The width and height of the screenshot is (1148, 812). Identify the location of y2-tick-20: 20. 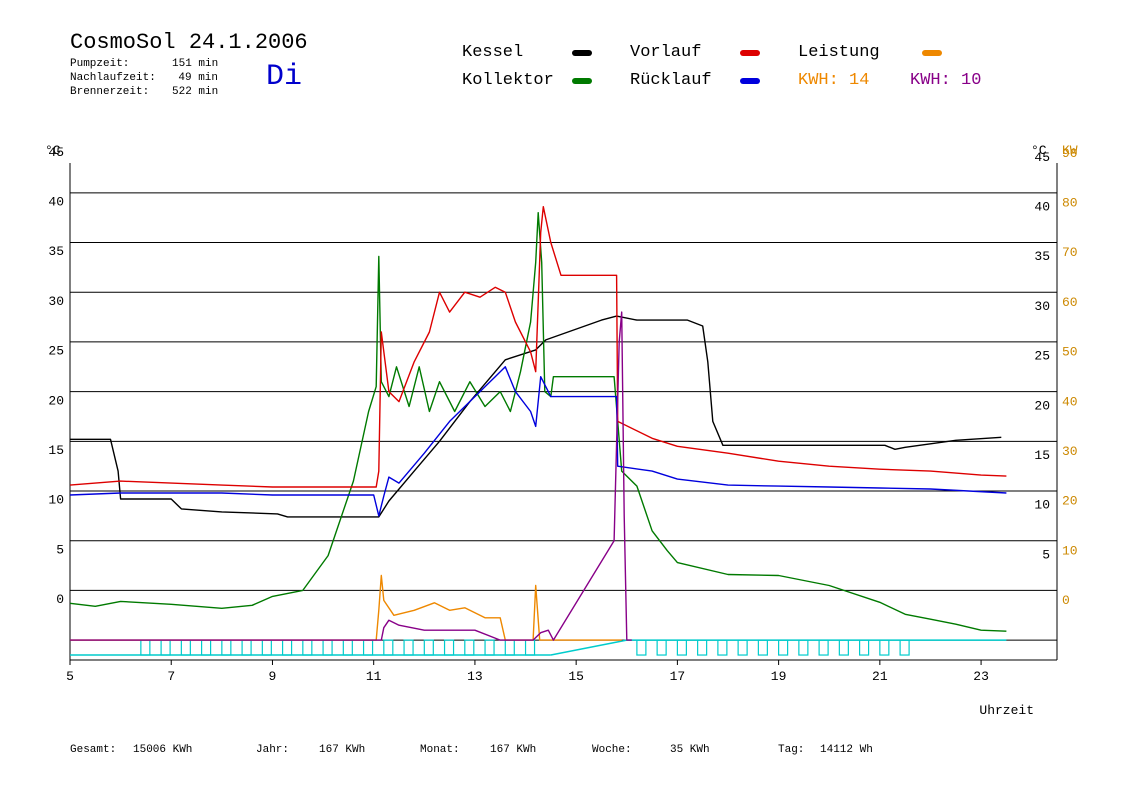
(1070, 501).